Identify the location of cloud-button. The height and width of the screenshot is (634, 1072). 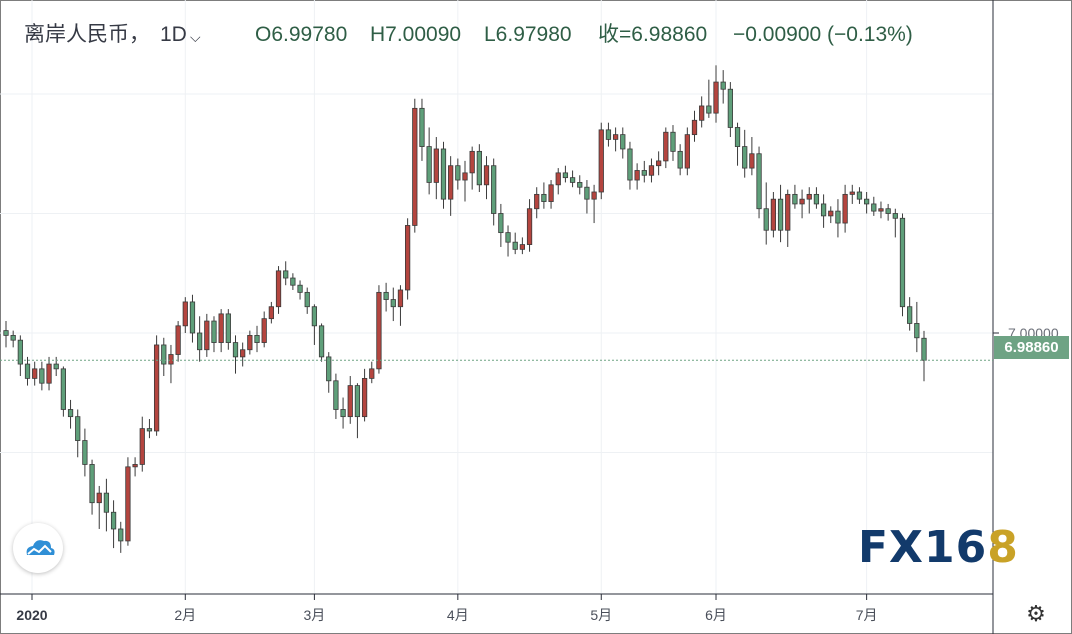
(38, 548).